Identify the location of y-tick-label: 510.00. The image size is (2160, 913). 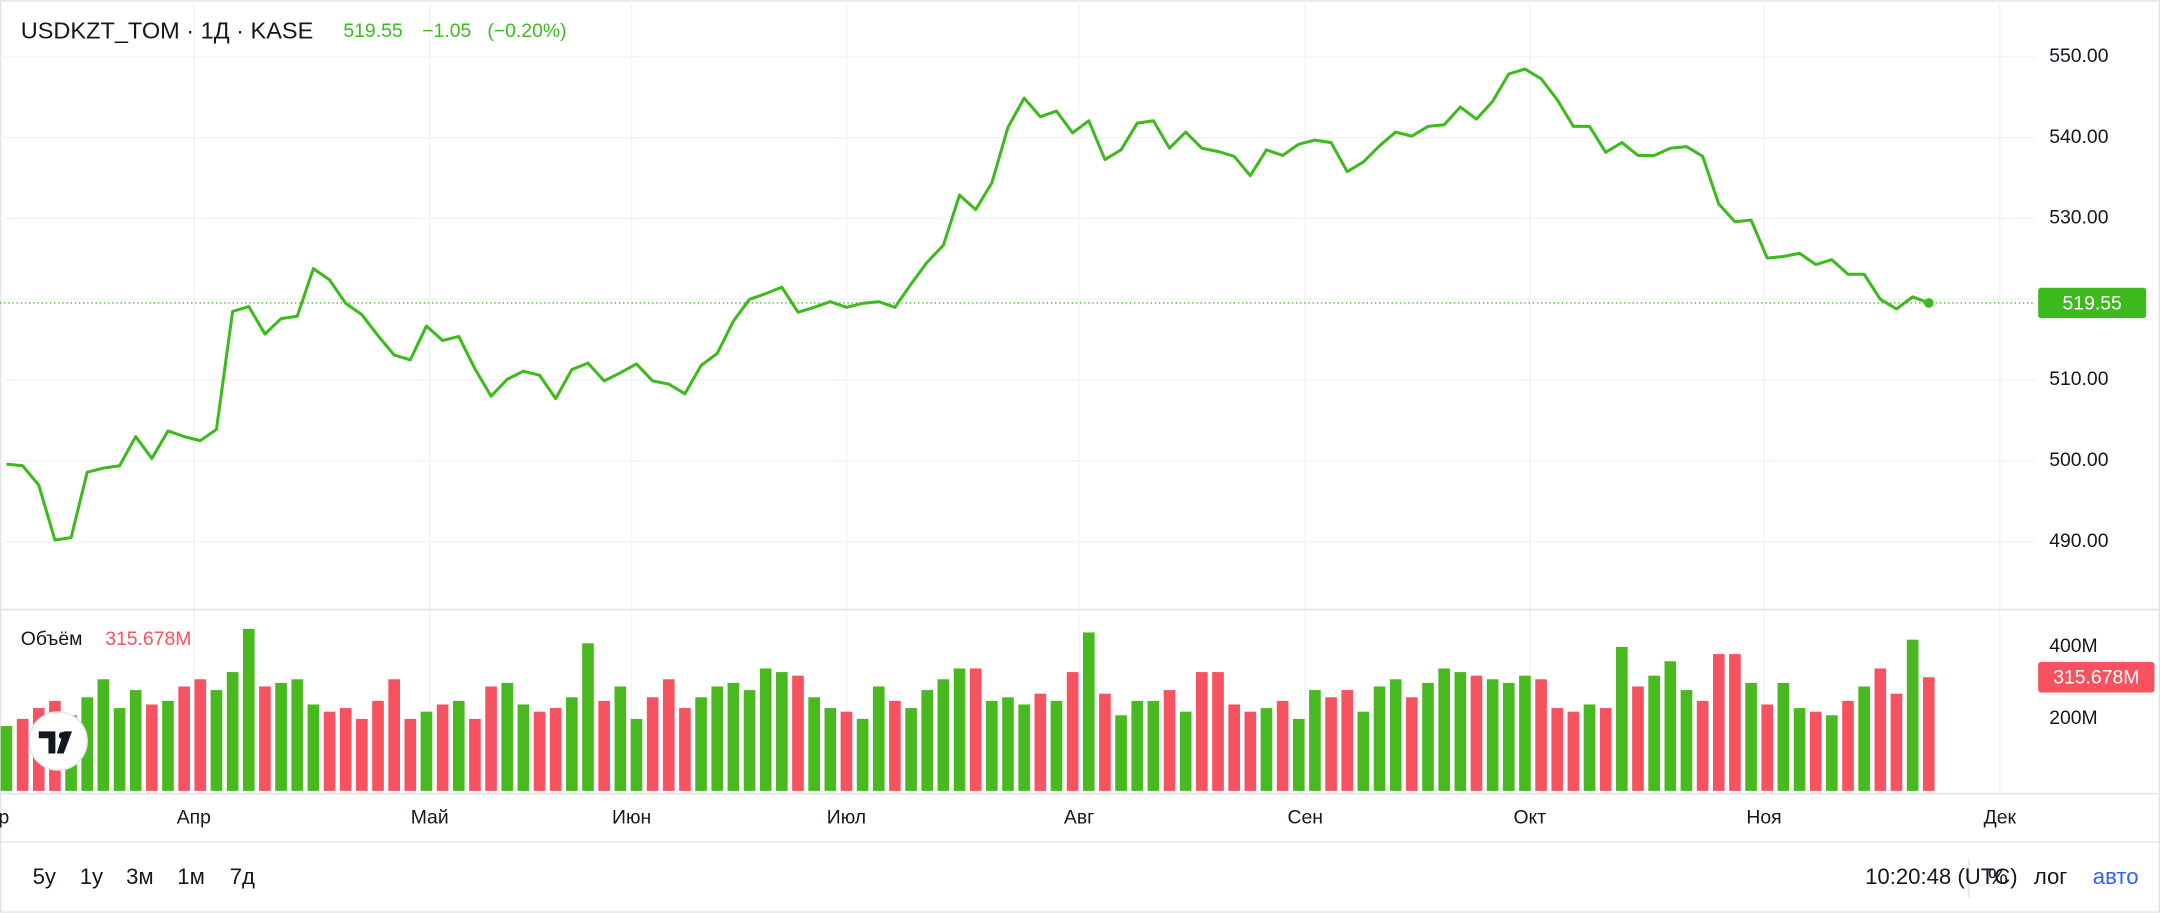
(2078, 379).